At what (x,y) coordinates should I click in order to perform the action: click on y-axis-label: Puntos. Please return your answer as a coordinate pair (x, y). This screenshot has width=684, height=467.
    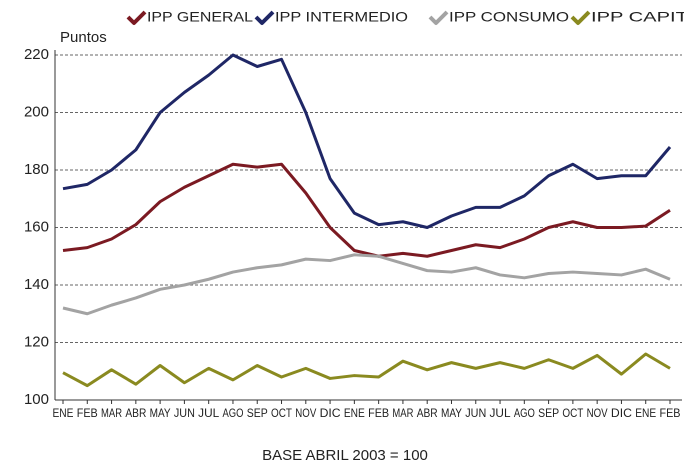
    Looking at the image, I should click on (83, 37).